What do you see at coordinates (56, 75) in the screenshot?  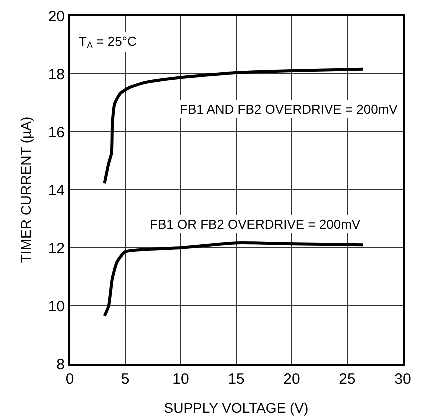 I see `y-tick-label: 18` at bounding box center [56, 75].